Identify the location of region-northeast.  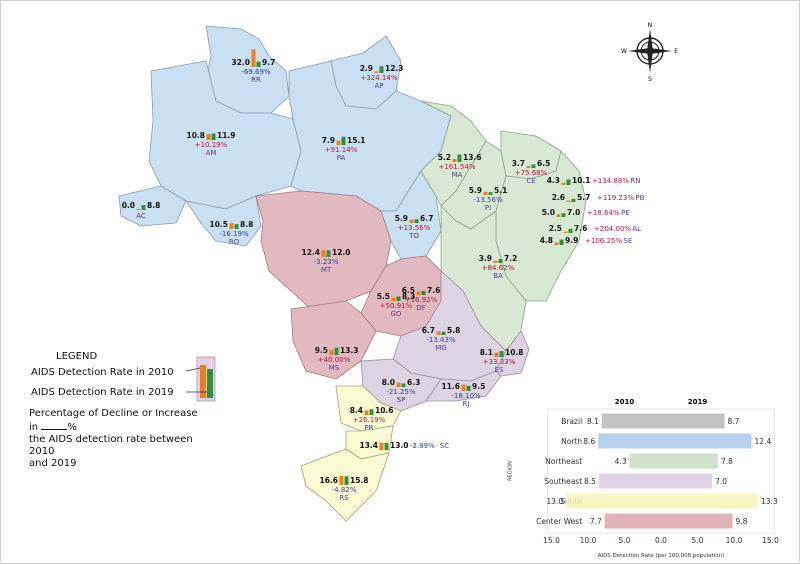
(503, 226).